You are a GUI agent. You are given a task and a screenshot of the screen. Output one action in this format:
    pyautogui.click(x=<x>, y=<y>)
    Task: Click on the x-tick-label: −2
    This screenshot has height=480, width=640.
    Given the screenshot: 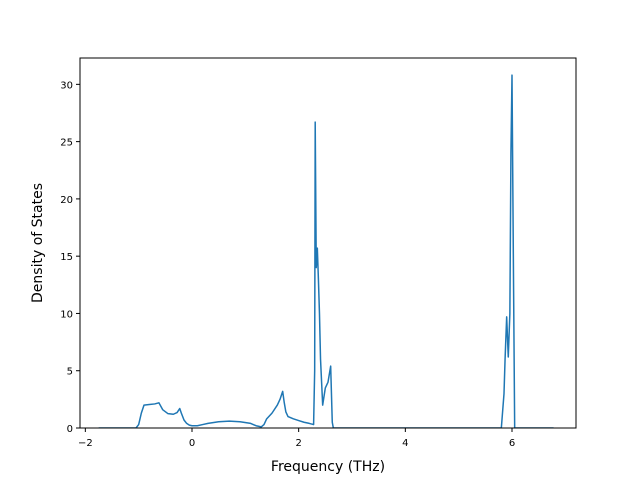 What is the action you would take?
    pyautogui.click(x=85, y=443)
    